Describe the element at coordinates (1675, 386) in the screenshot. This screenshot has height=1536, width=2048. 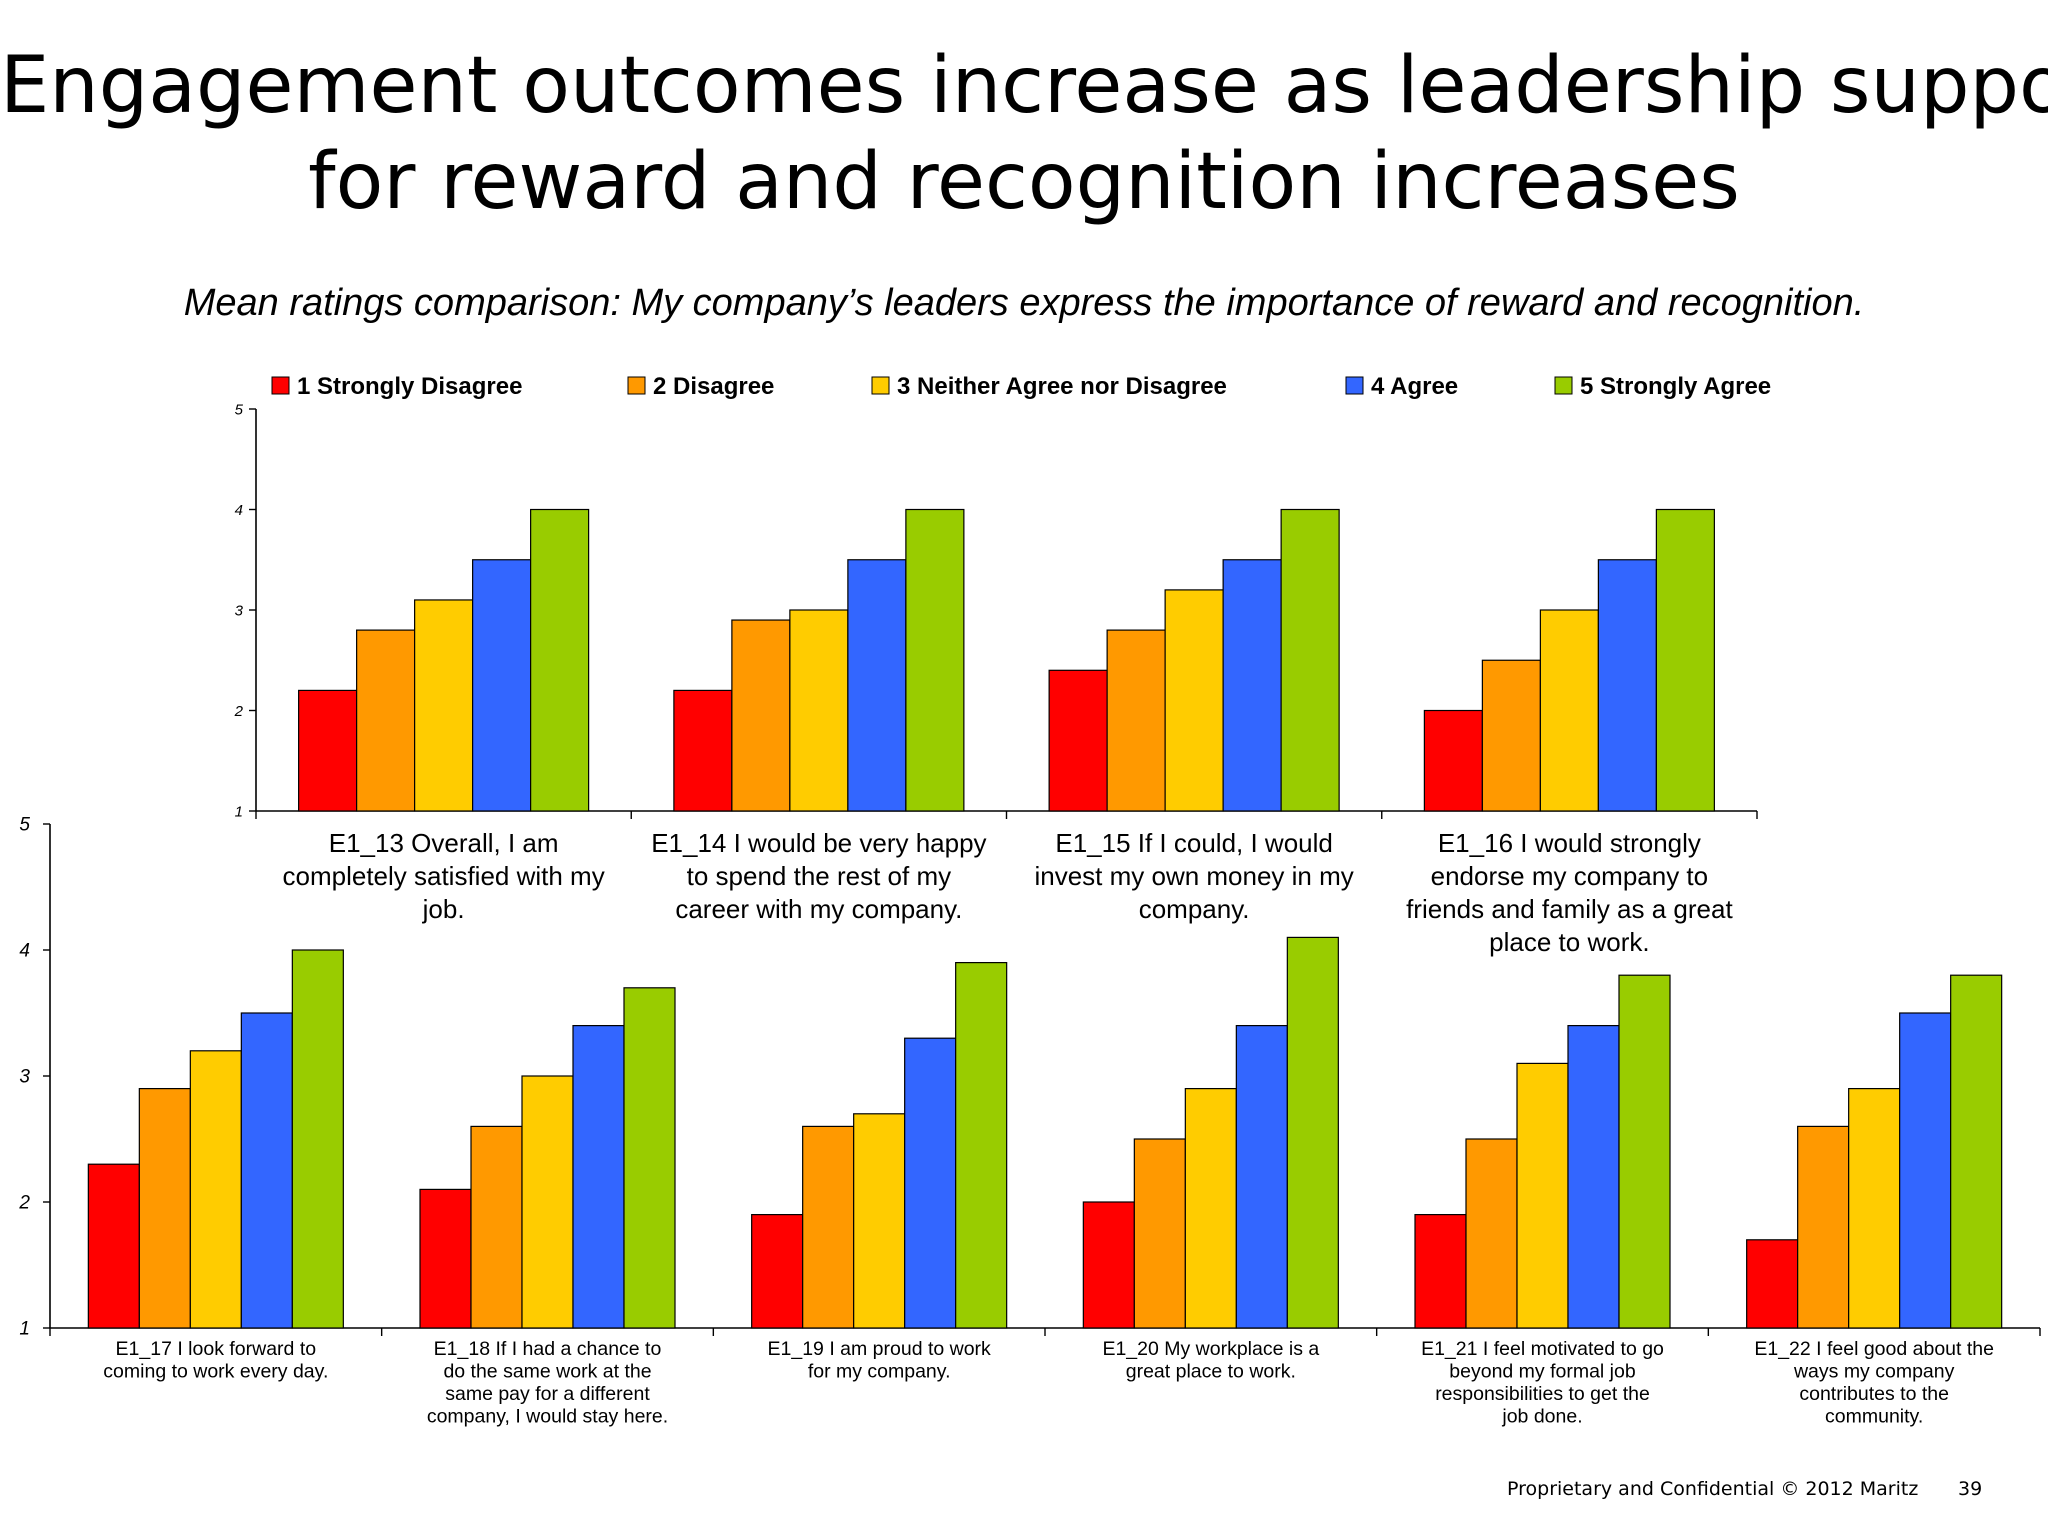
I see `legend-label: 5 Strongly Agree` at that location.